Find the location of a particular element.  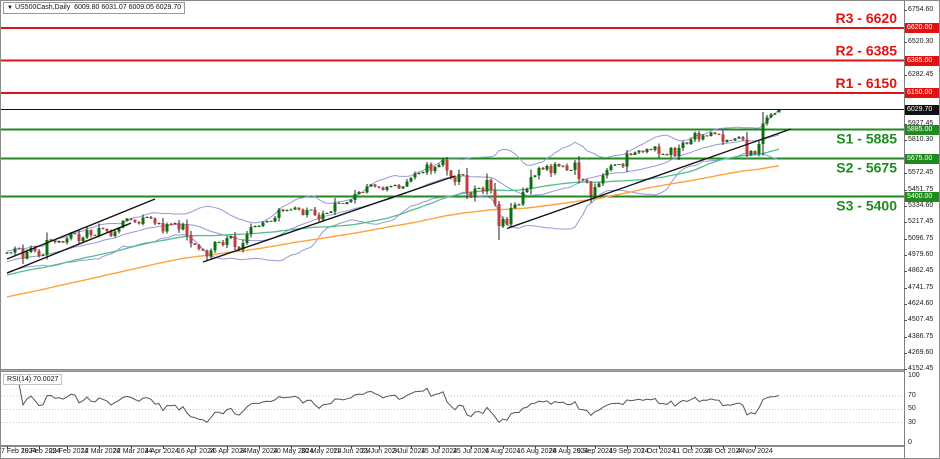

level-price-badge-S1: 5885.00 is located at coordinates (922, 130).